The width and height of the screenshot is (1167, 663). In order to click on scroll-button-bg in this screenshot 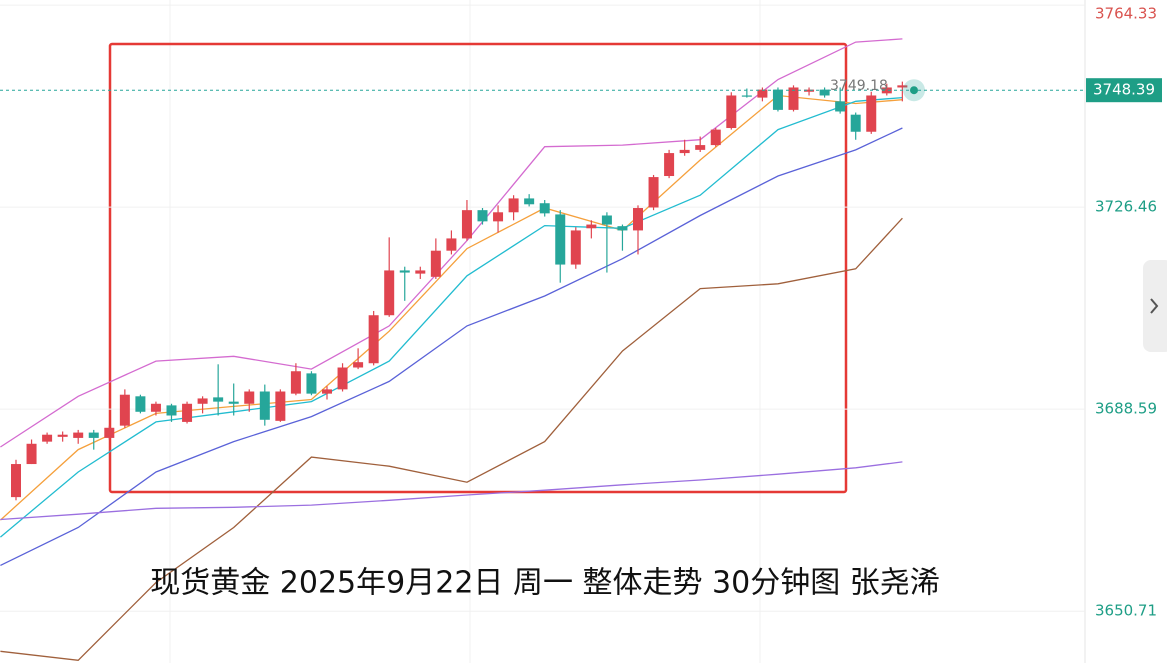, I will do `click(1155, 306)`.